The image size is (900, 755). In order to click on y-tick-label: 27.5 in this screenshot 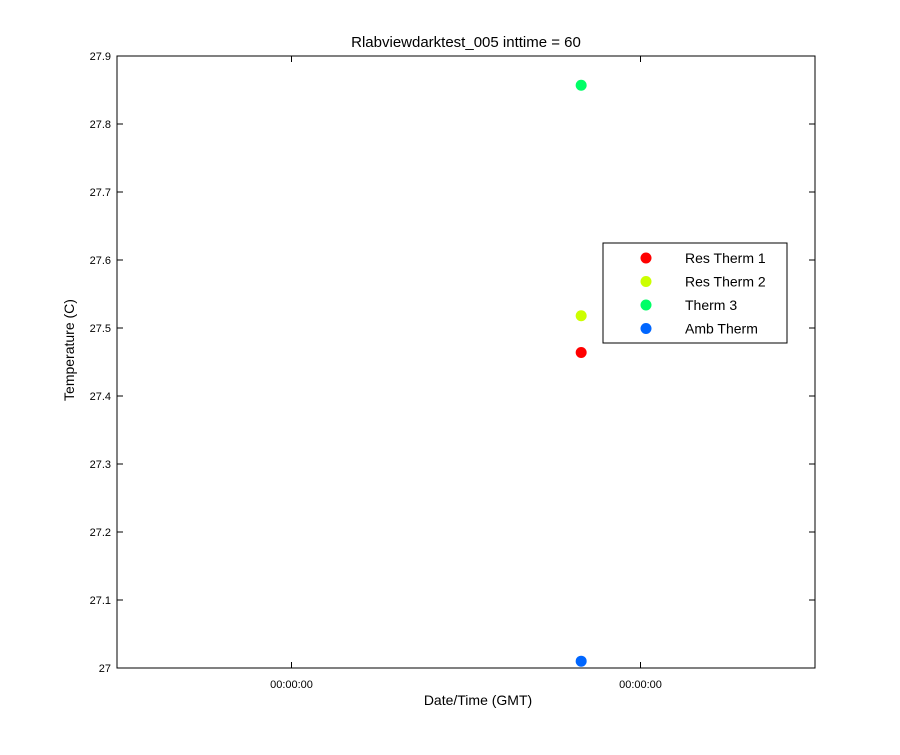, I will do `click(100, 329)`.